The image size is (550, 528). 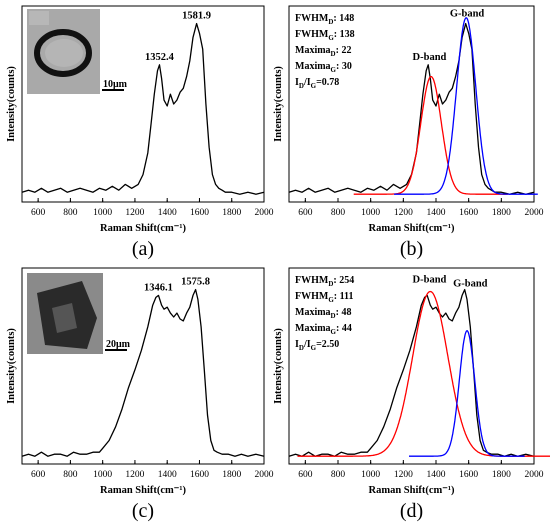 I want to click on peak-label: 1581.9, so click(x=196, y=16).